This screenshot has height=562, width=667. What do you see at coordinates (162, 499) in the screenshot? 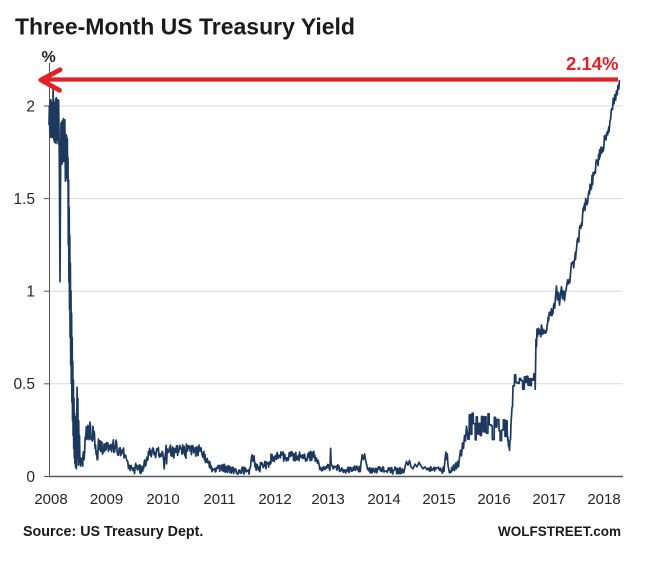
I see `svg-text: 2010` at bounding box center [162, 499].